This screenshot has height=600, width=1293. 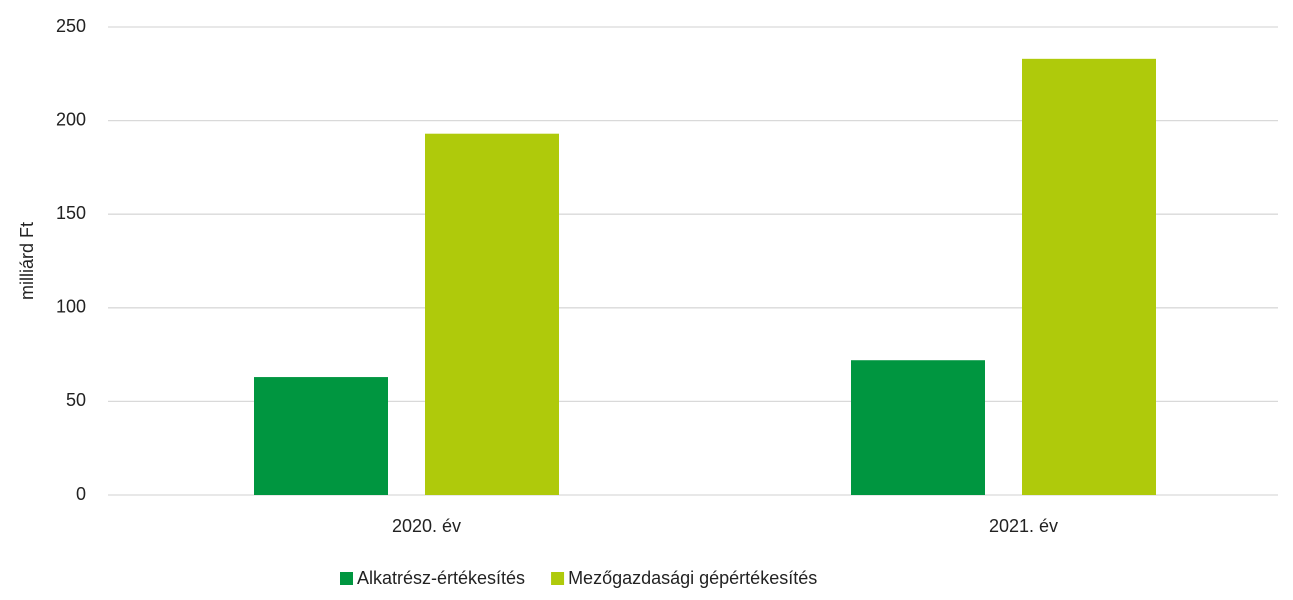 What do you see at coordinates (441, 578) in the screenshot?
I see `legend-label: Alkatrész-értékesítés` at bounding box center [441, 578].